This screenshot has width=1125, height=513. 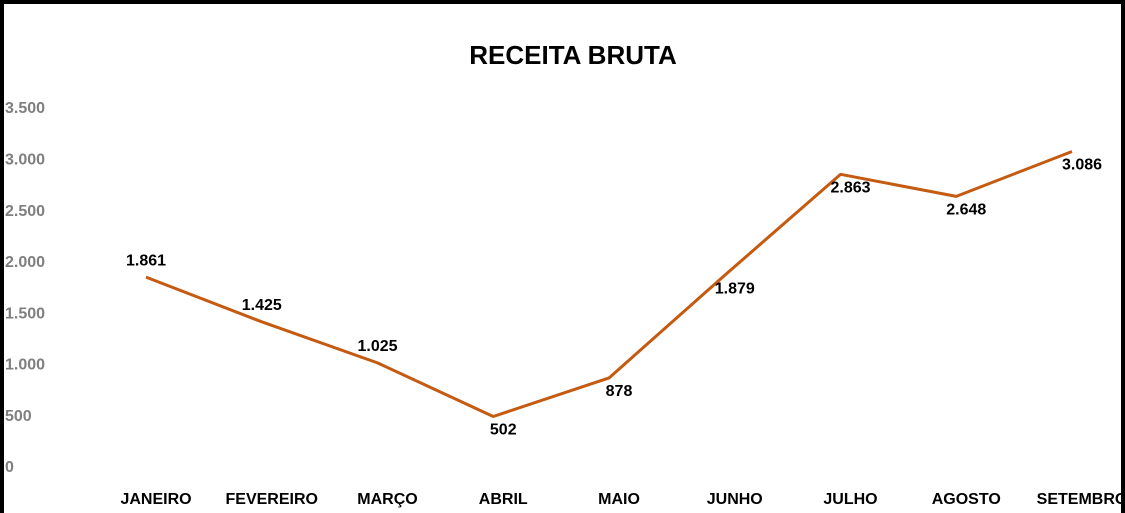 I want to click on data-label: 2.863, so click(x=850, y=188).